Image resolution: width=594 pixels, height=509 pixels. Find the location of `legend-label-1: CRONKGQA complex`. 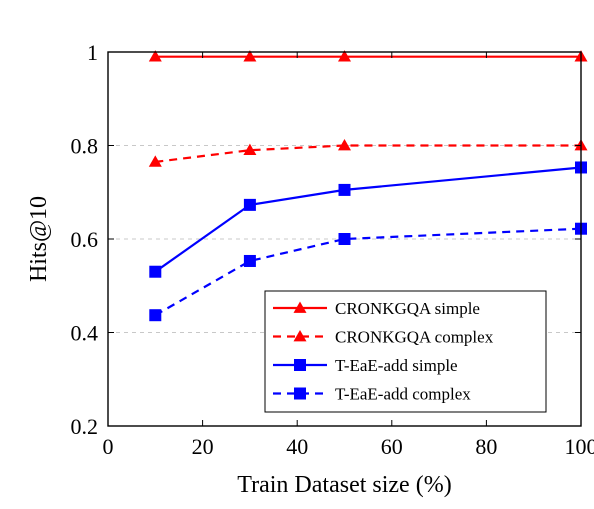

legend-label-1: CRONKGQA complex is located at coordinates (414, 337).